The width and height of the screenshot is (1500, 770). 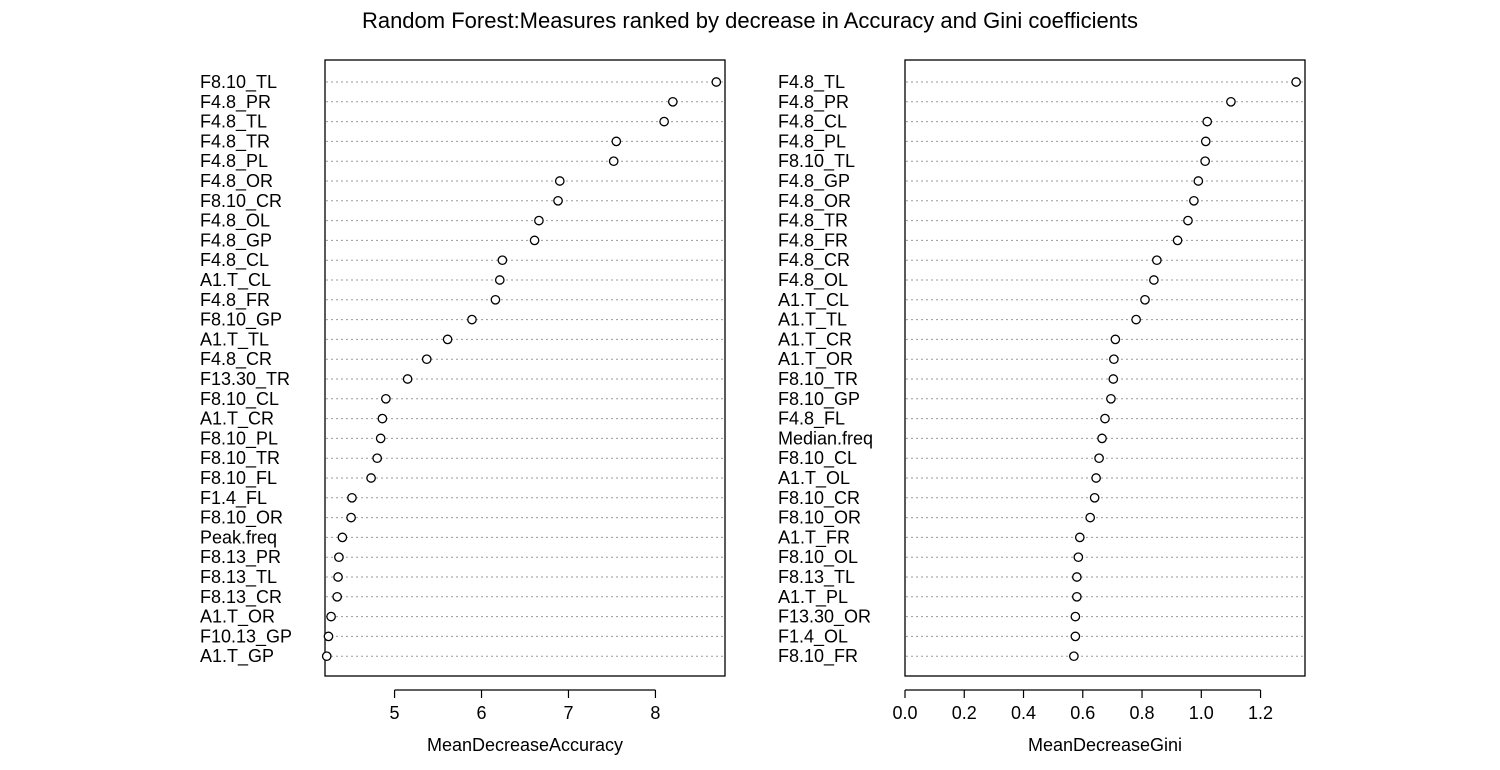 What do you see at coordinates (815, 339) in the screenshot?
I see `gini-variable-label: A1.T_CR` at bounding box center [815, 339].